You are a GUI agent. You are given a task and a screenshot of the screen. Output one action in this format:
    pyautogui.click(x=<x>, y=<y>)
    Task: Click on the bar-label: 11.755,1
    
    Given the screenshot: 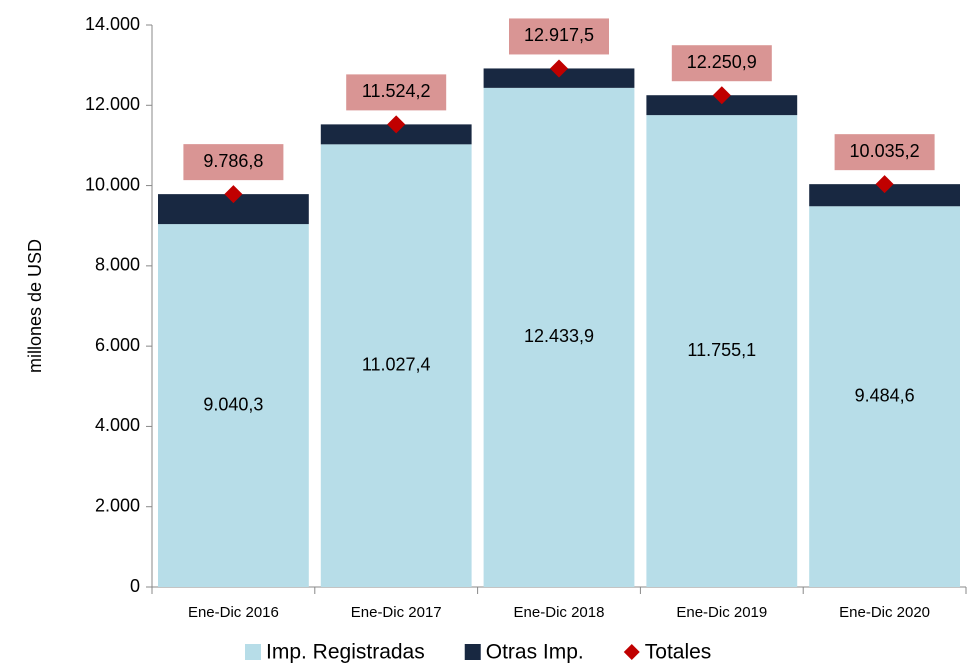 What is the action you would take?
    pyautogui.click(x=721, y=350)
    